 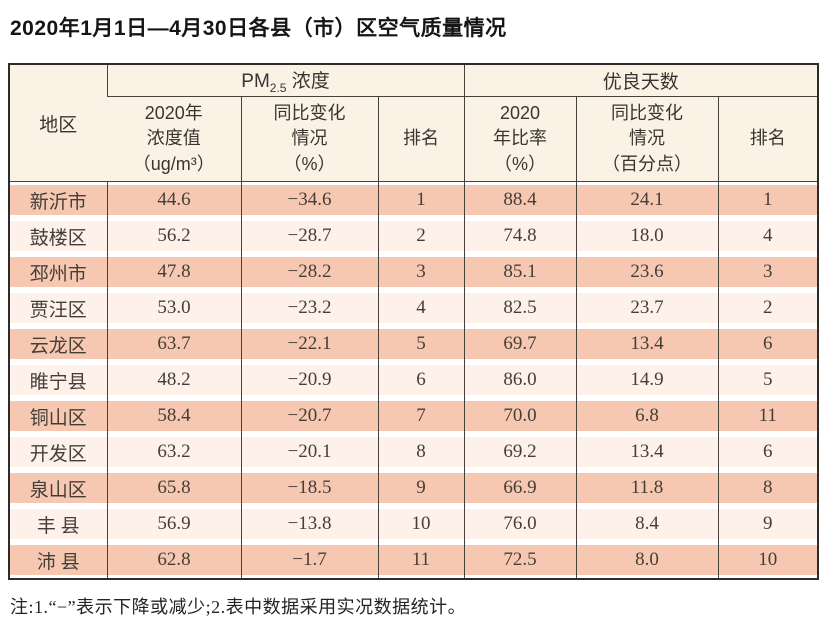 What do you see at coordinates (647, 416) in the screenshot?
I see `value-cell: 6.8` at bounding box center [647, 416].